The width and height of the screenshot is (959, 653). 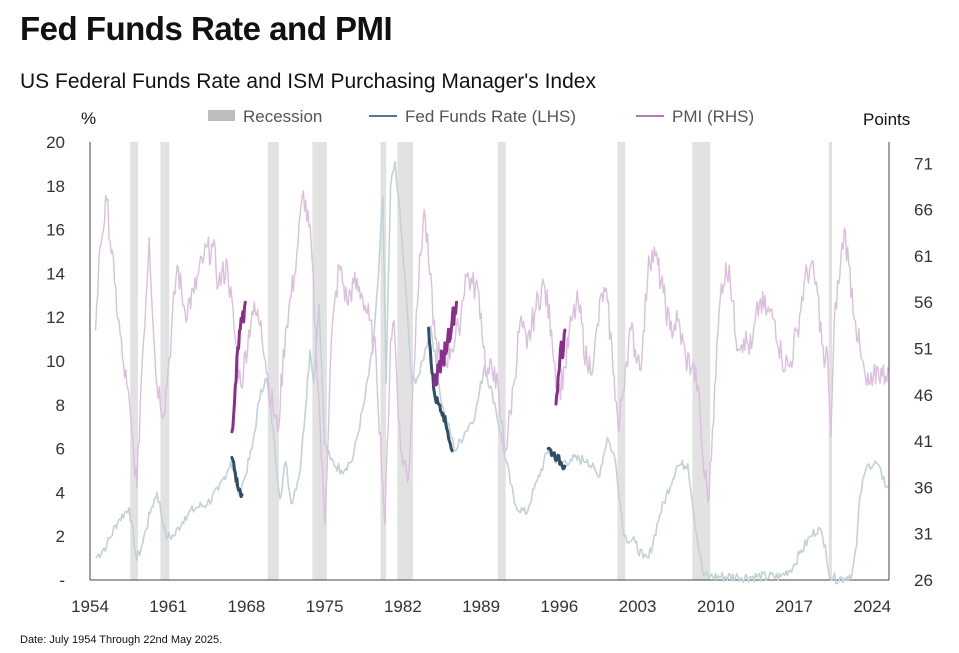 I want to click on left-tick-label: 14, so click(x=55, y=273).